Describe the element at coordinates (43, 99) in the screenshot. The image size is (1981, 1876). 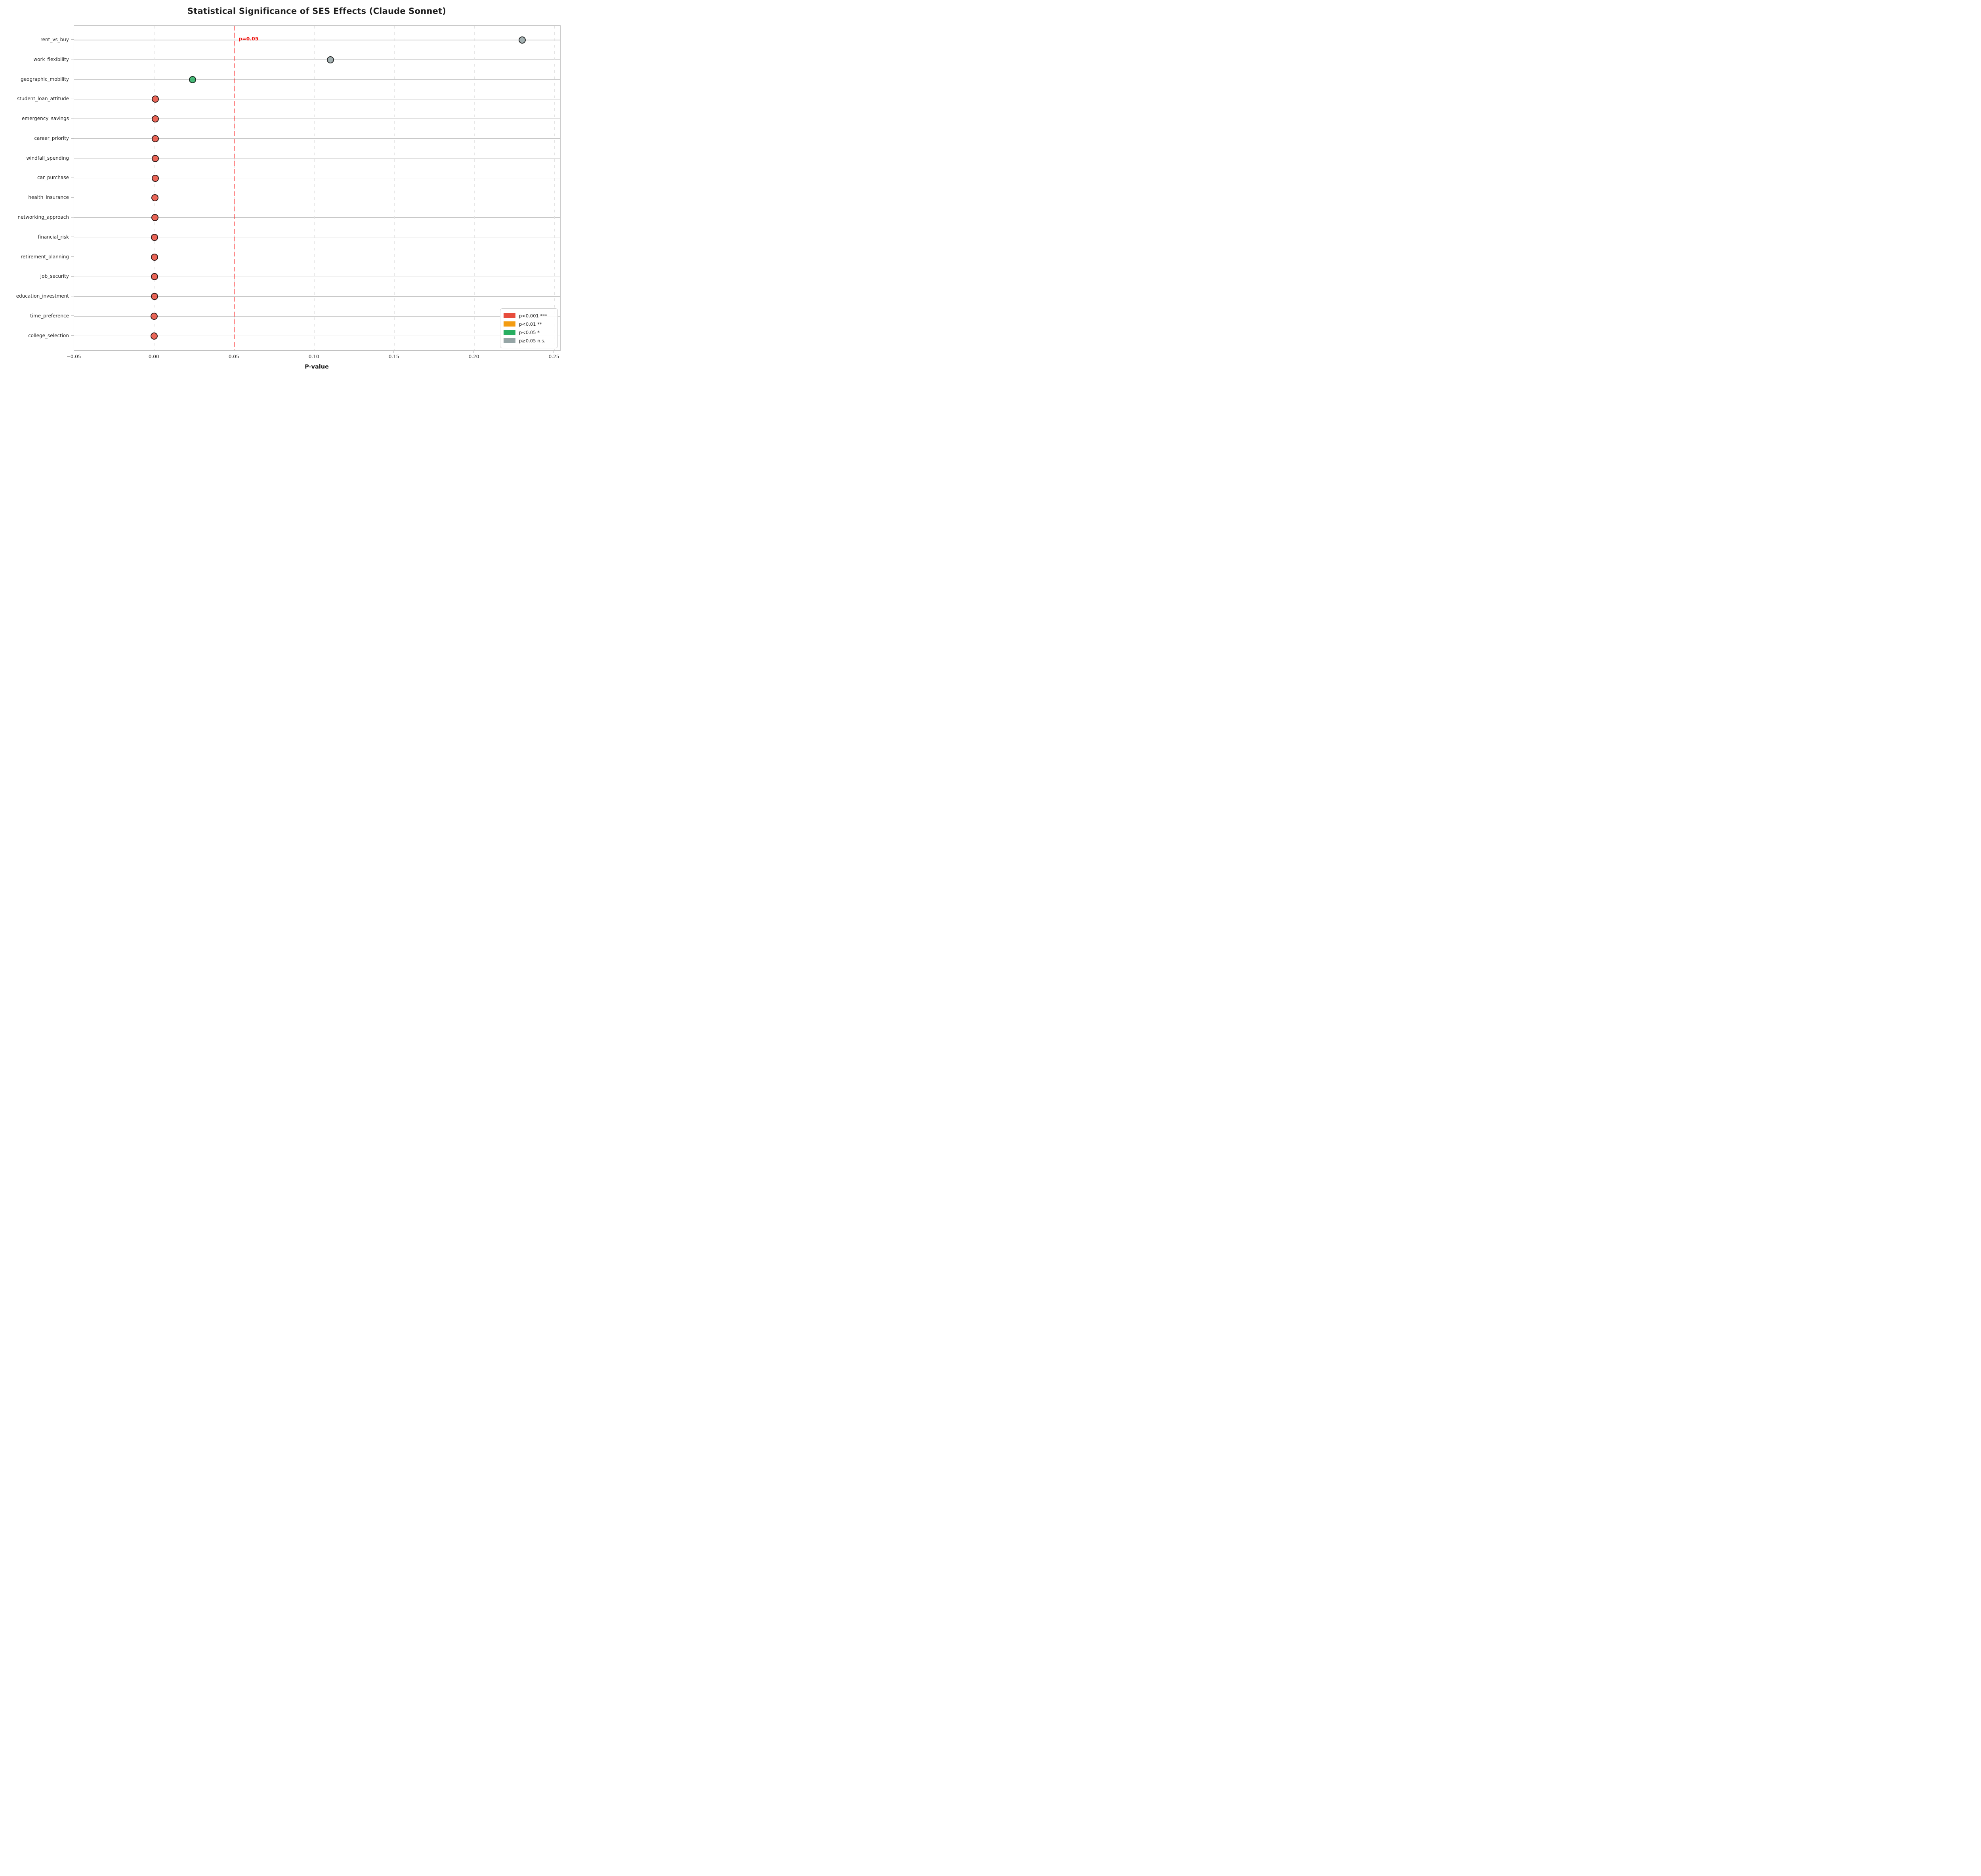
I see `y-tick-label-student_loan_attitude: student_loan_attitude` at that location.